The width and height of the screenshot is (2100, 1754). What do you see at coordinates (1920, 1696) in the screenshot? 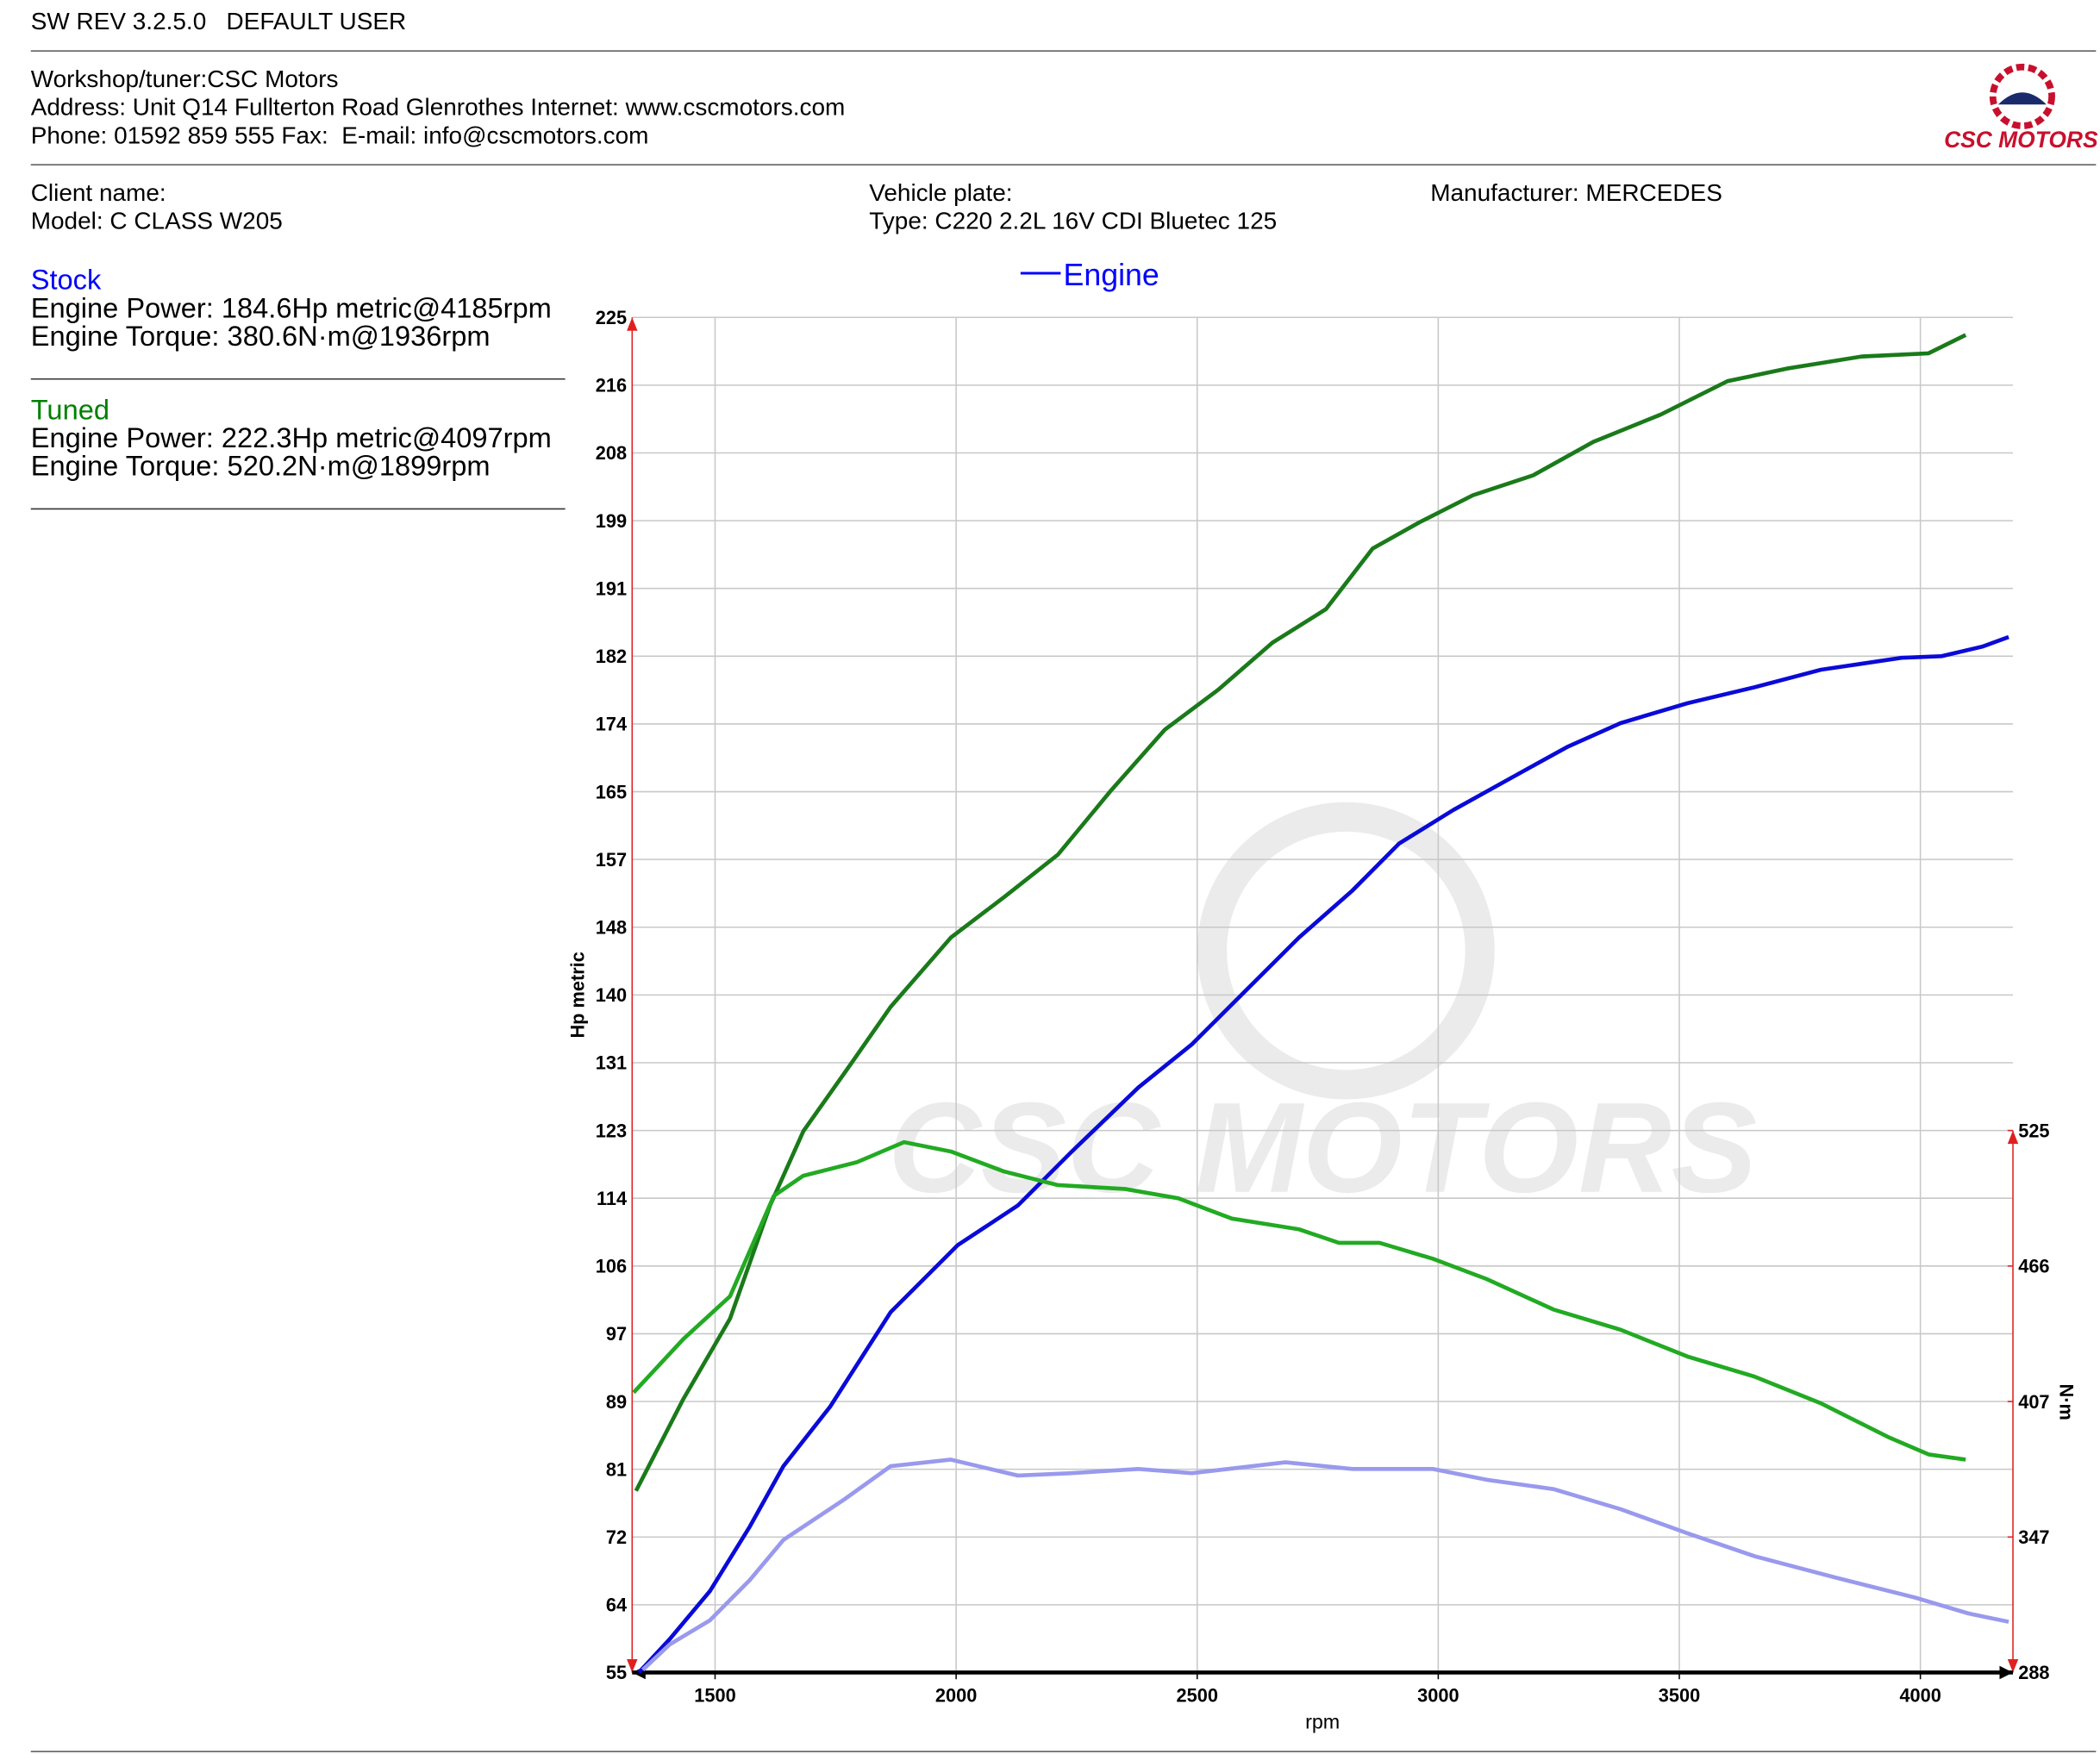
I see `x-tick-label: 4000` at bounding box center [1920, 1696].